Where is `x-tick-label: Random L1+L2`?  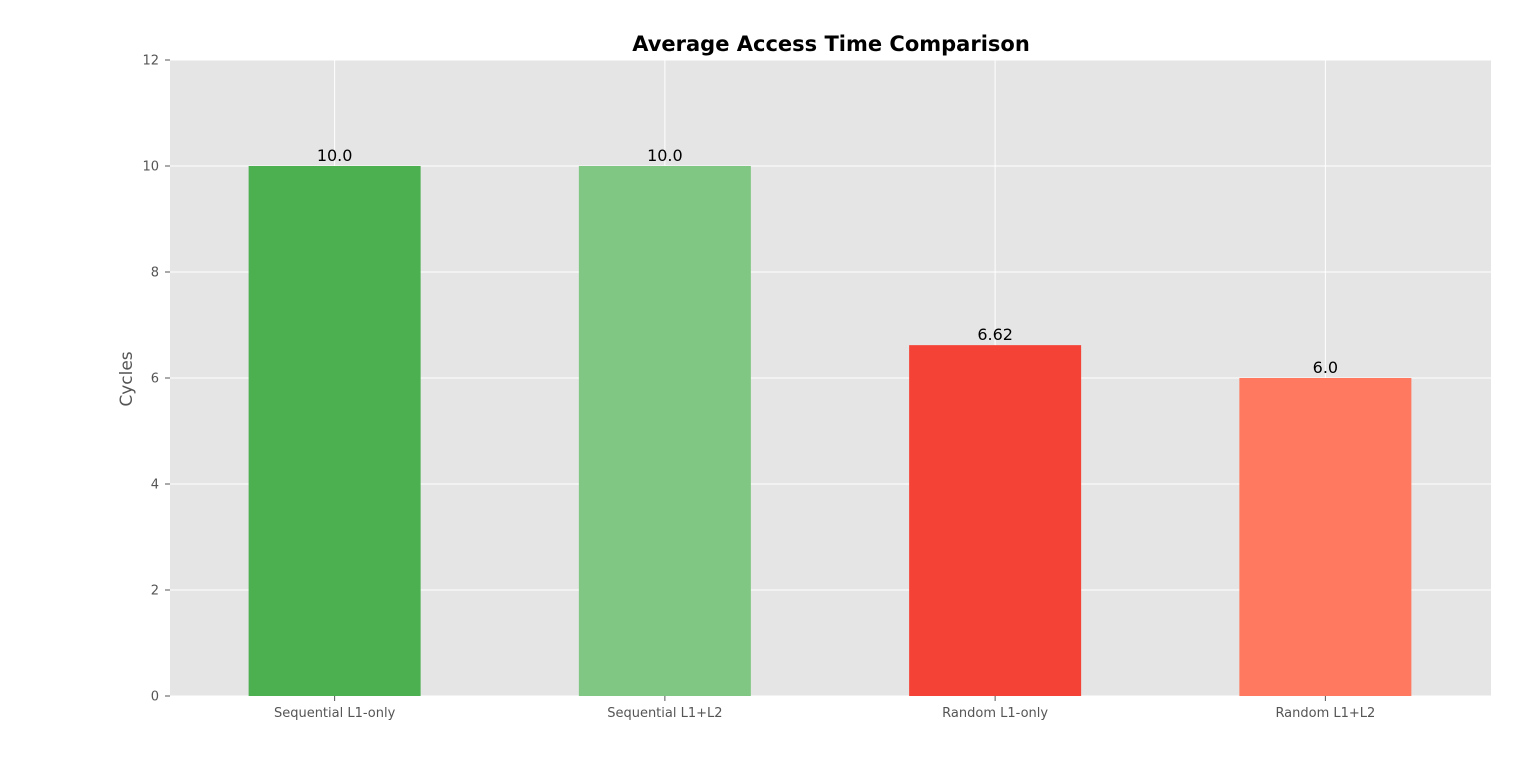
x-tick-label: Random L1+L2 is located at coordinates (1325, 713).